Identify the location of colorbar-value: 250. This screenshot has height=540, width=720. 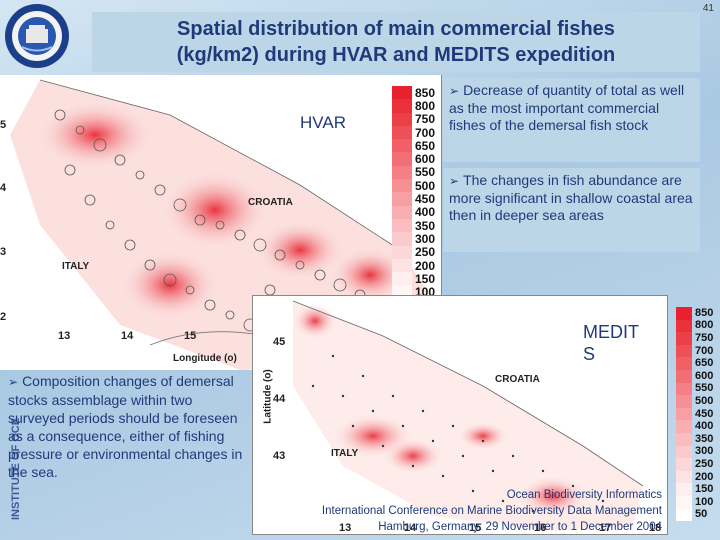
(704, 463).